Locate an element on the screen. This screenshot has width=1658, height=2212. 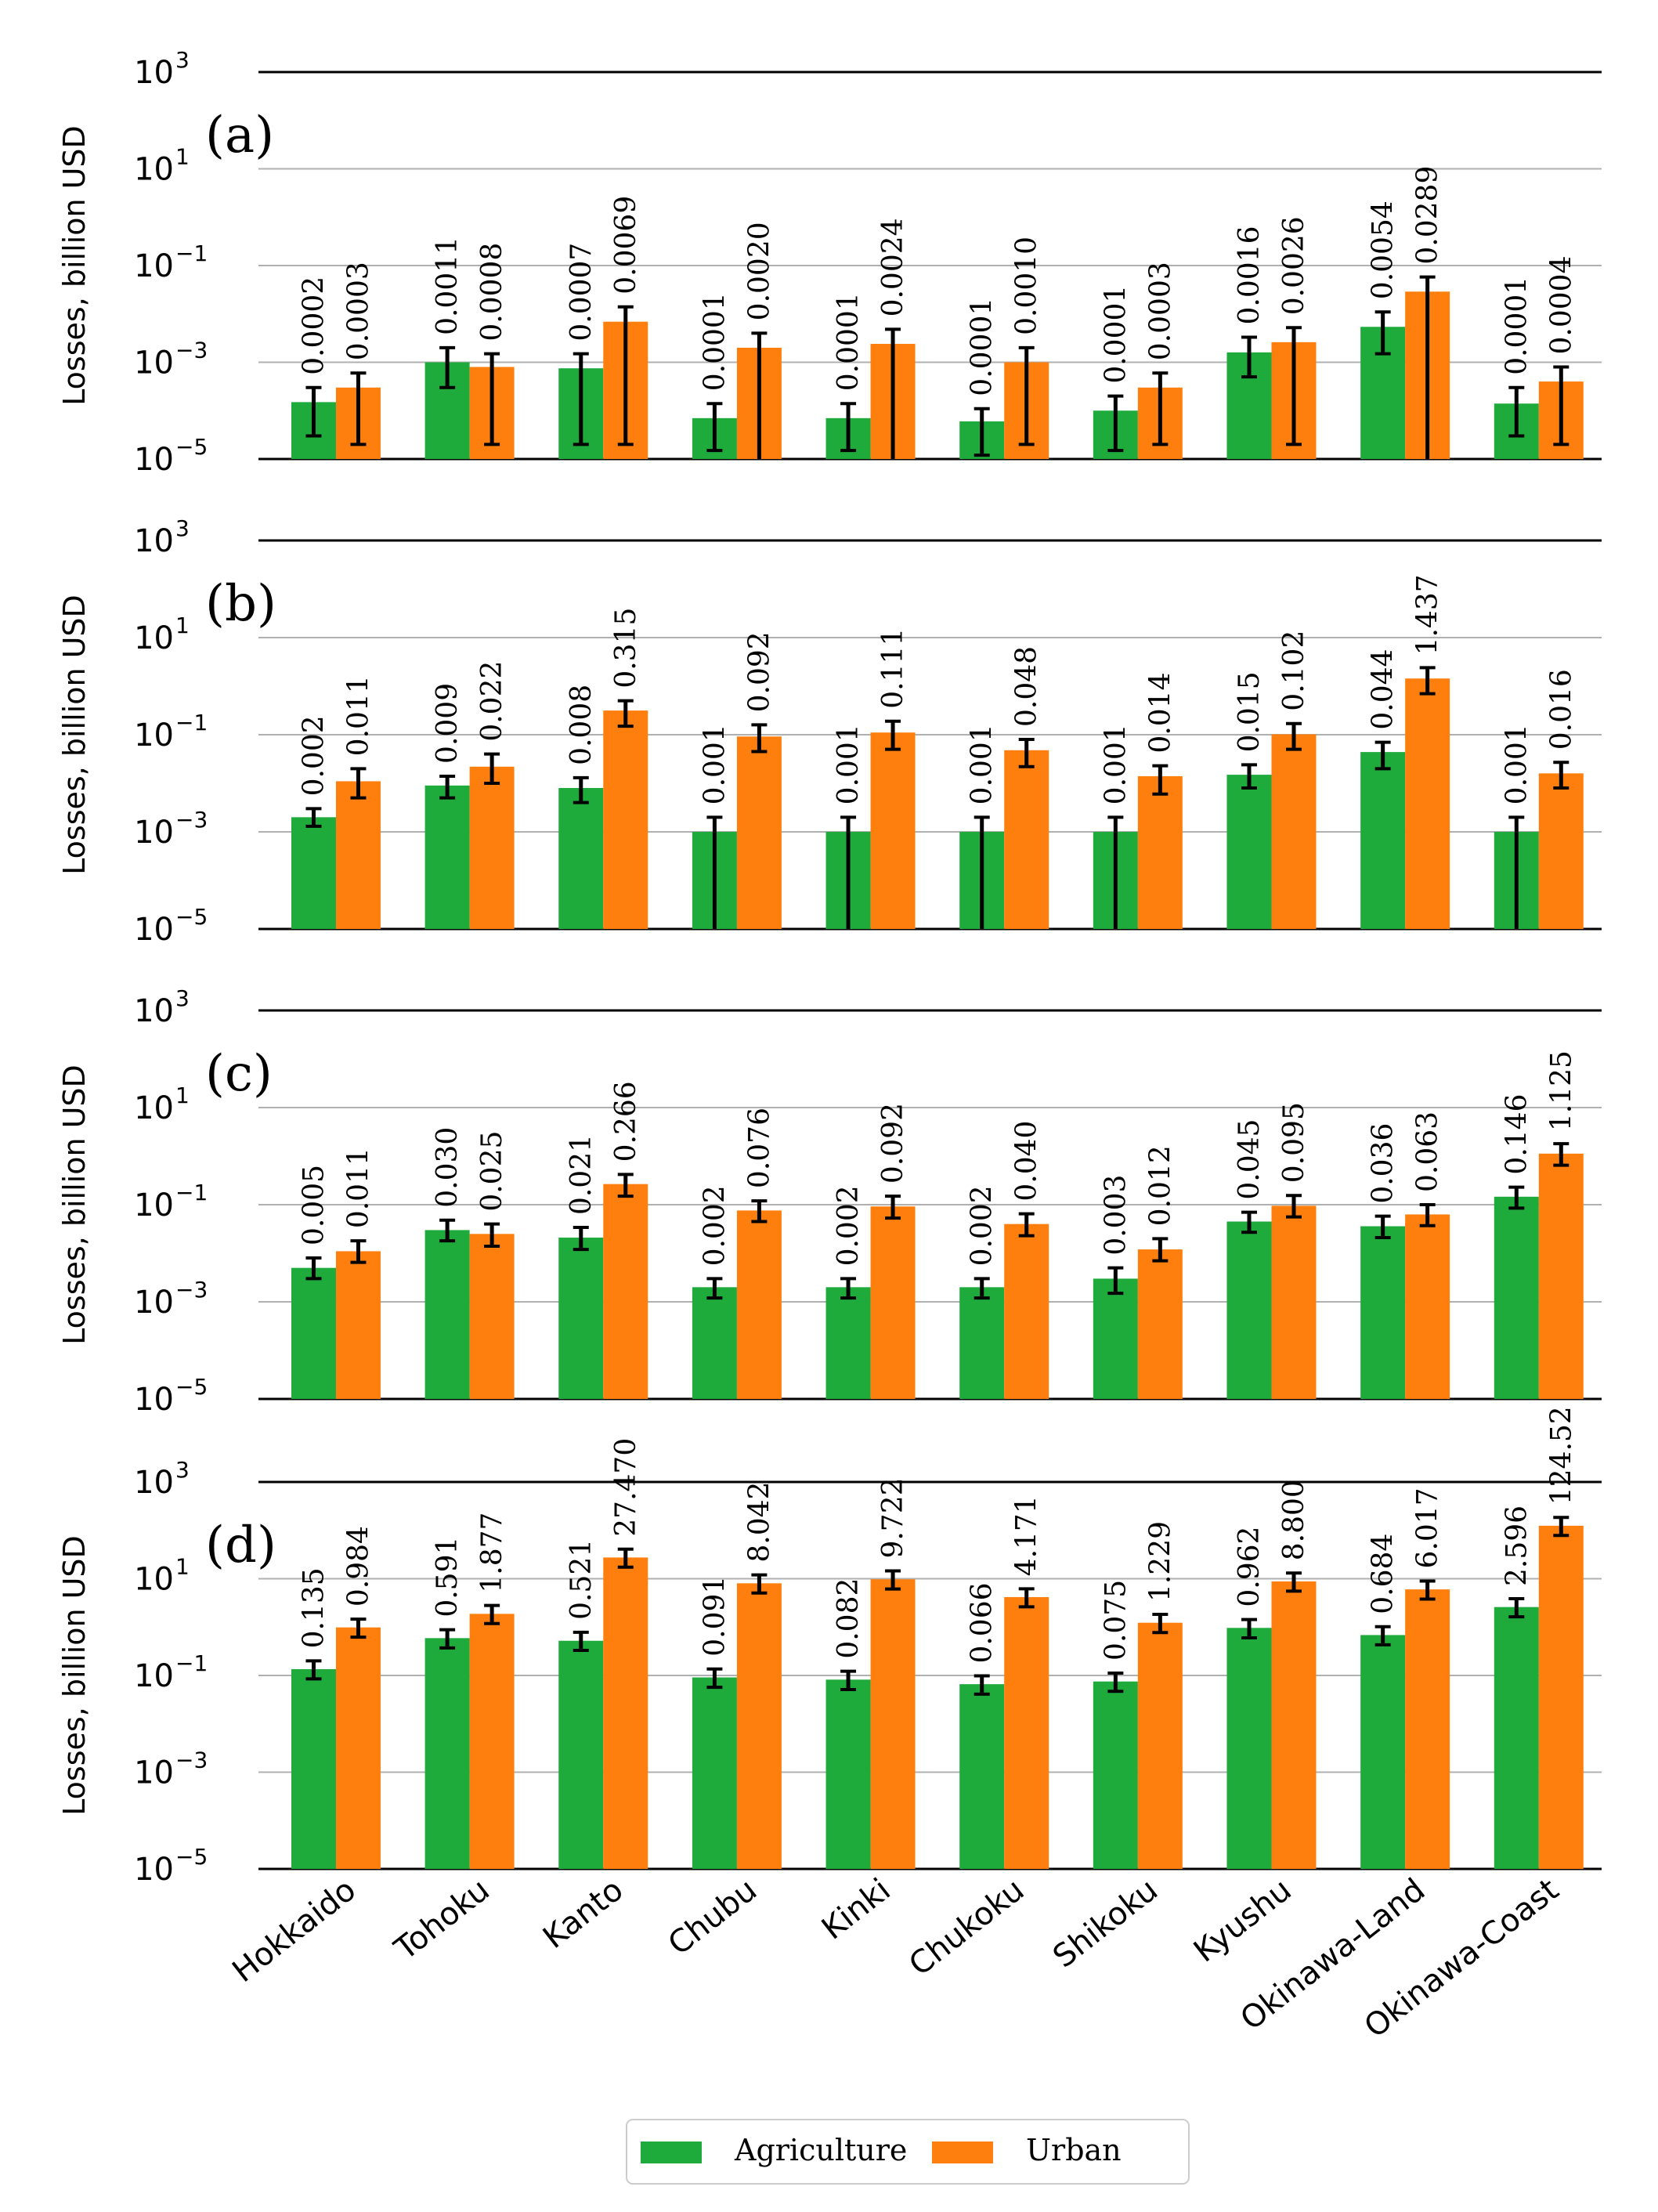
data-label: 0.0289 is located at coordinates (1428, 215).